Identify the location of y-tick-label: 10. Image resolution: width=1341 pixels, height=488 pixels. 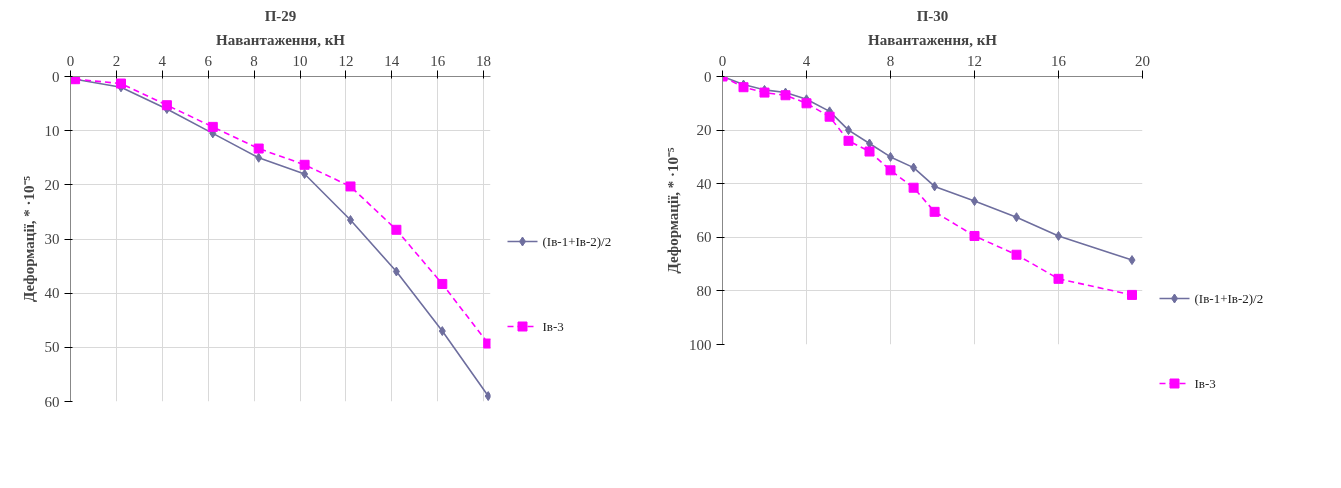
(52, 130).